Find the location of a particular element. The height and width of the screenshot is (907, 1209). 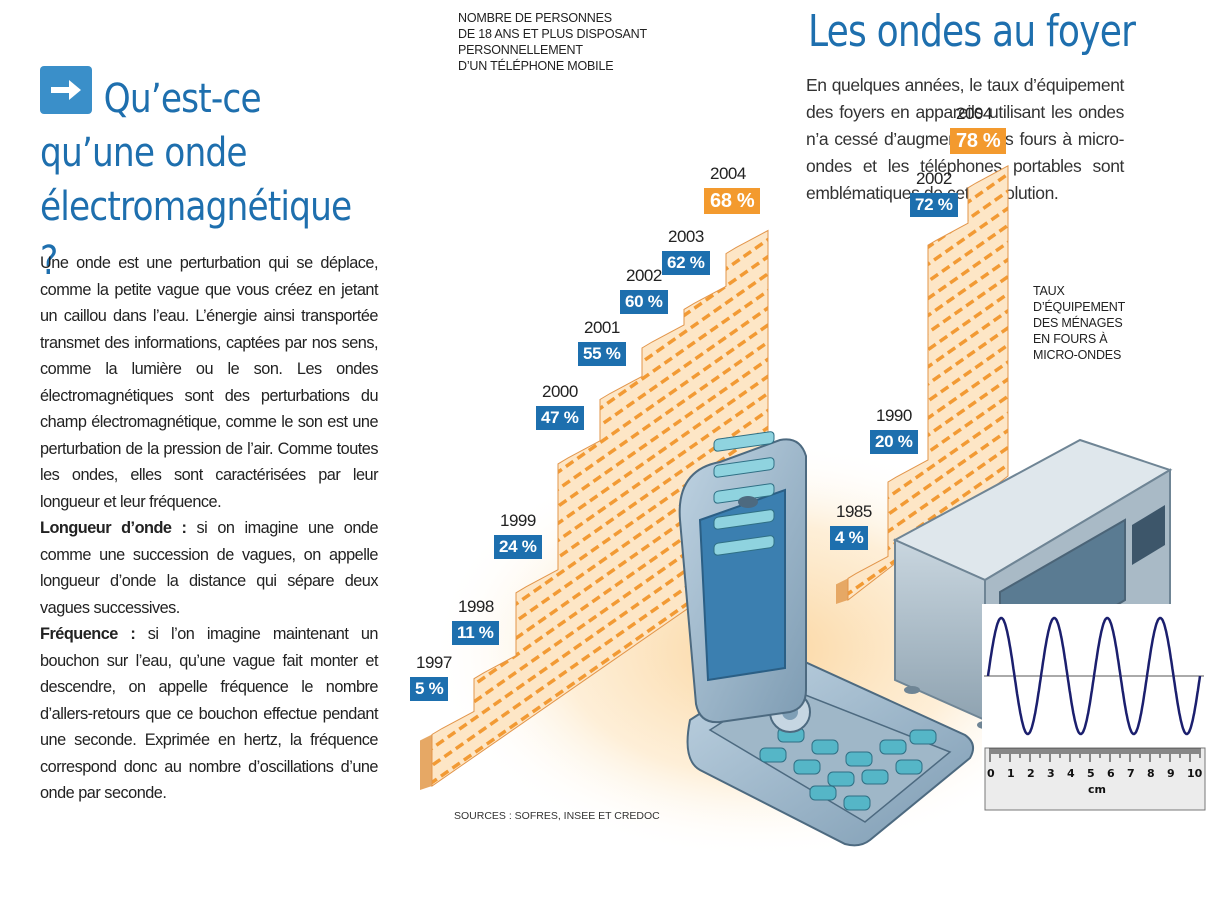

phone-caption-line: D’UN TÉLÉPHONE MOBILE is located at coordinates (536, 66).